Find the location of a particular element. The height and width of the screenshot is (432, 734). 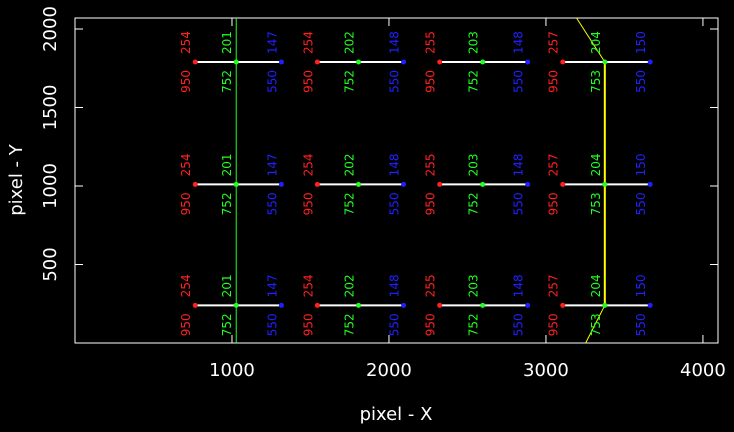

x-tick-label: 1000 is located at coordinates (232, 370).